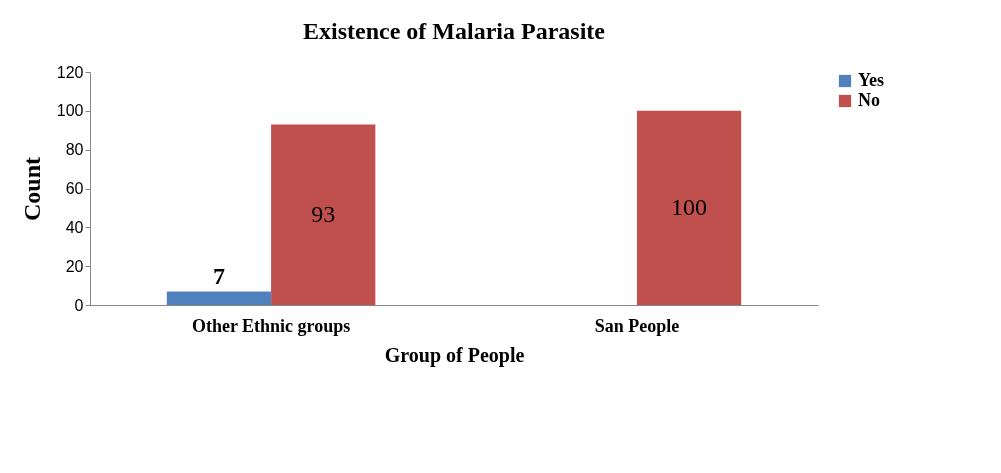 Image resolution: width=1001 pixels, height=473 pixels. Describe the element at coordinates (454, 31) in the screenshot. I see `chart-title: Existence of Malaria Parasite` at that location.